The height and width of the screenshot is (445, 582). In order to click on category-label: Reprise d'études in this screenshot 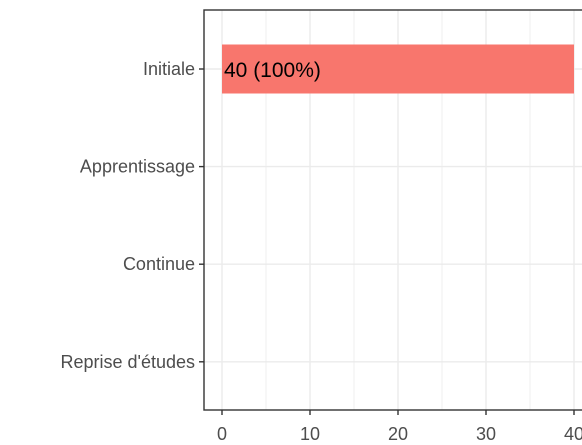, I will do `click(127, 362)`.